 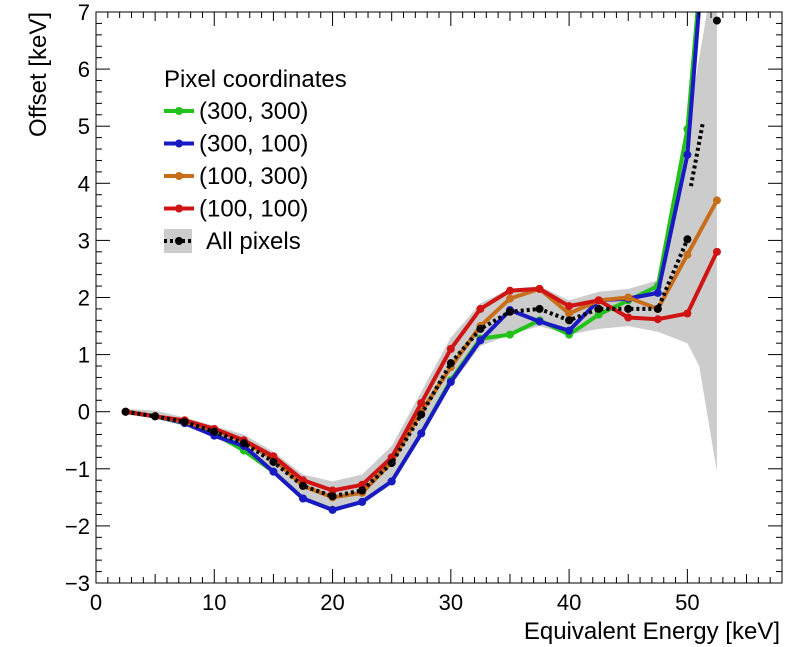 I want to click on x-tick-label: 30, so click(x=451, y=602).